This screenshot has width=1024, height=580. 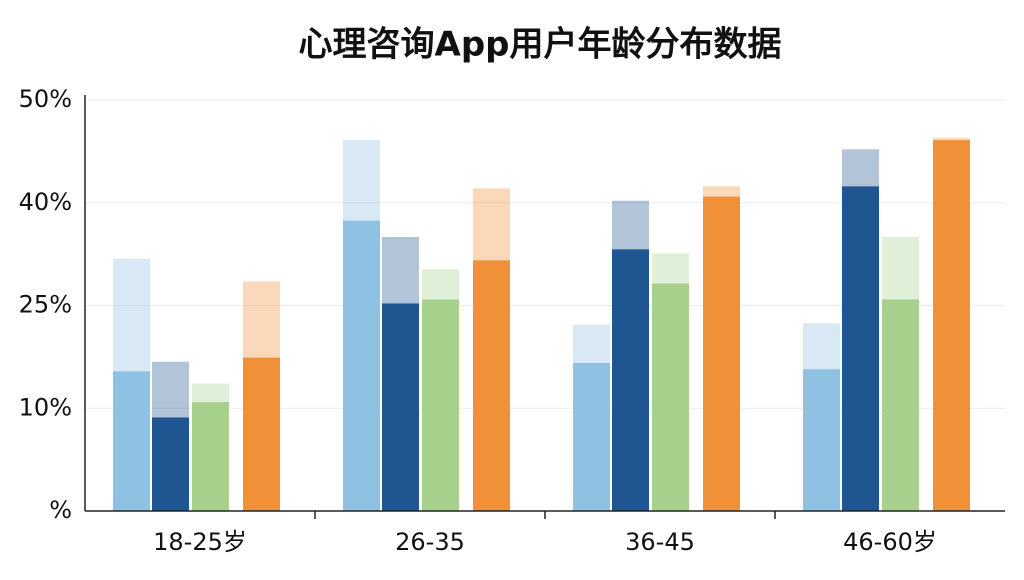 I want to click on y-tick-label: 50%, so click(x=45, y=99).